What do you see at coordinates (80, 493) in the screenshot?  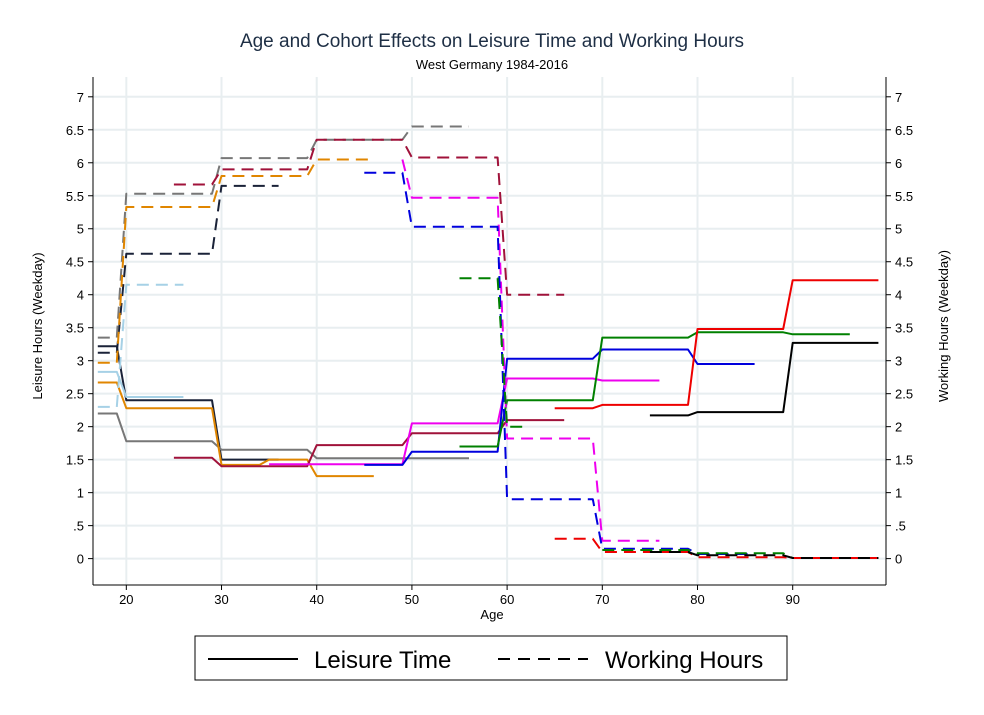 I see `y-tick-label-left: 1` at bounding box center [80, 493].